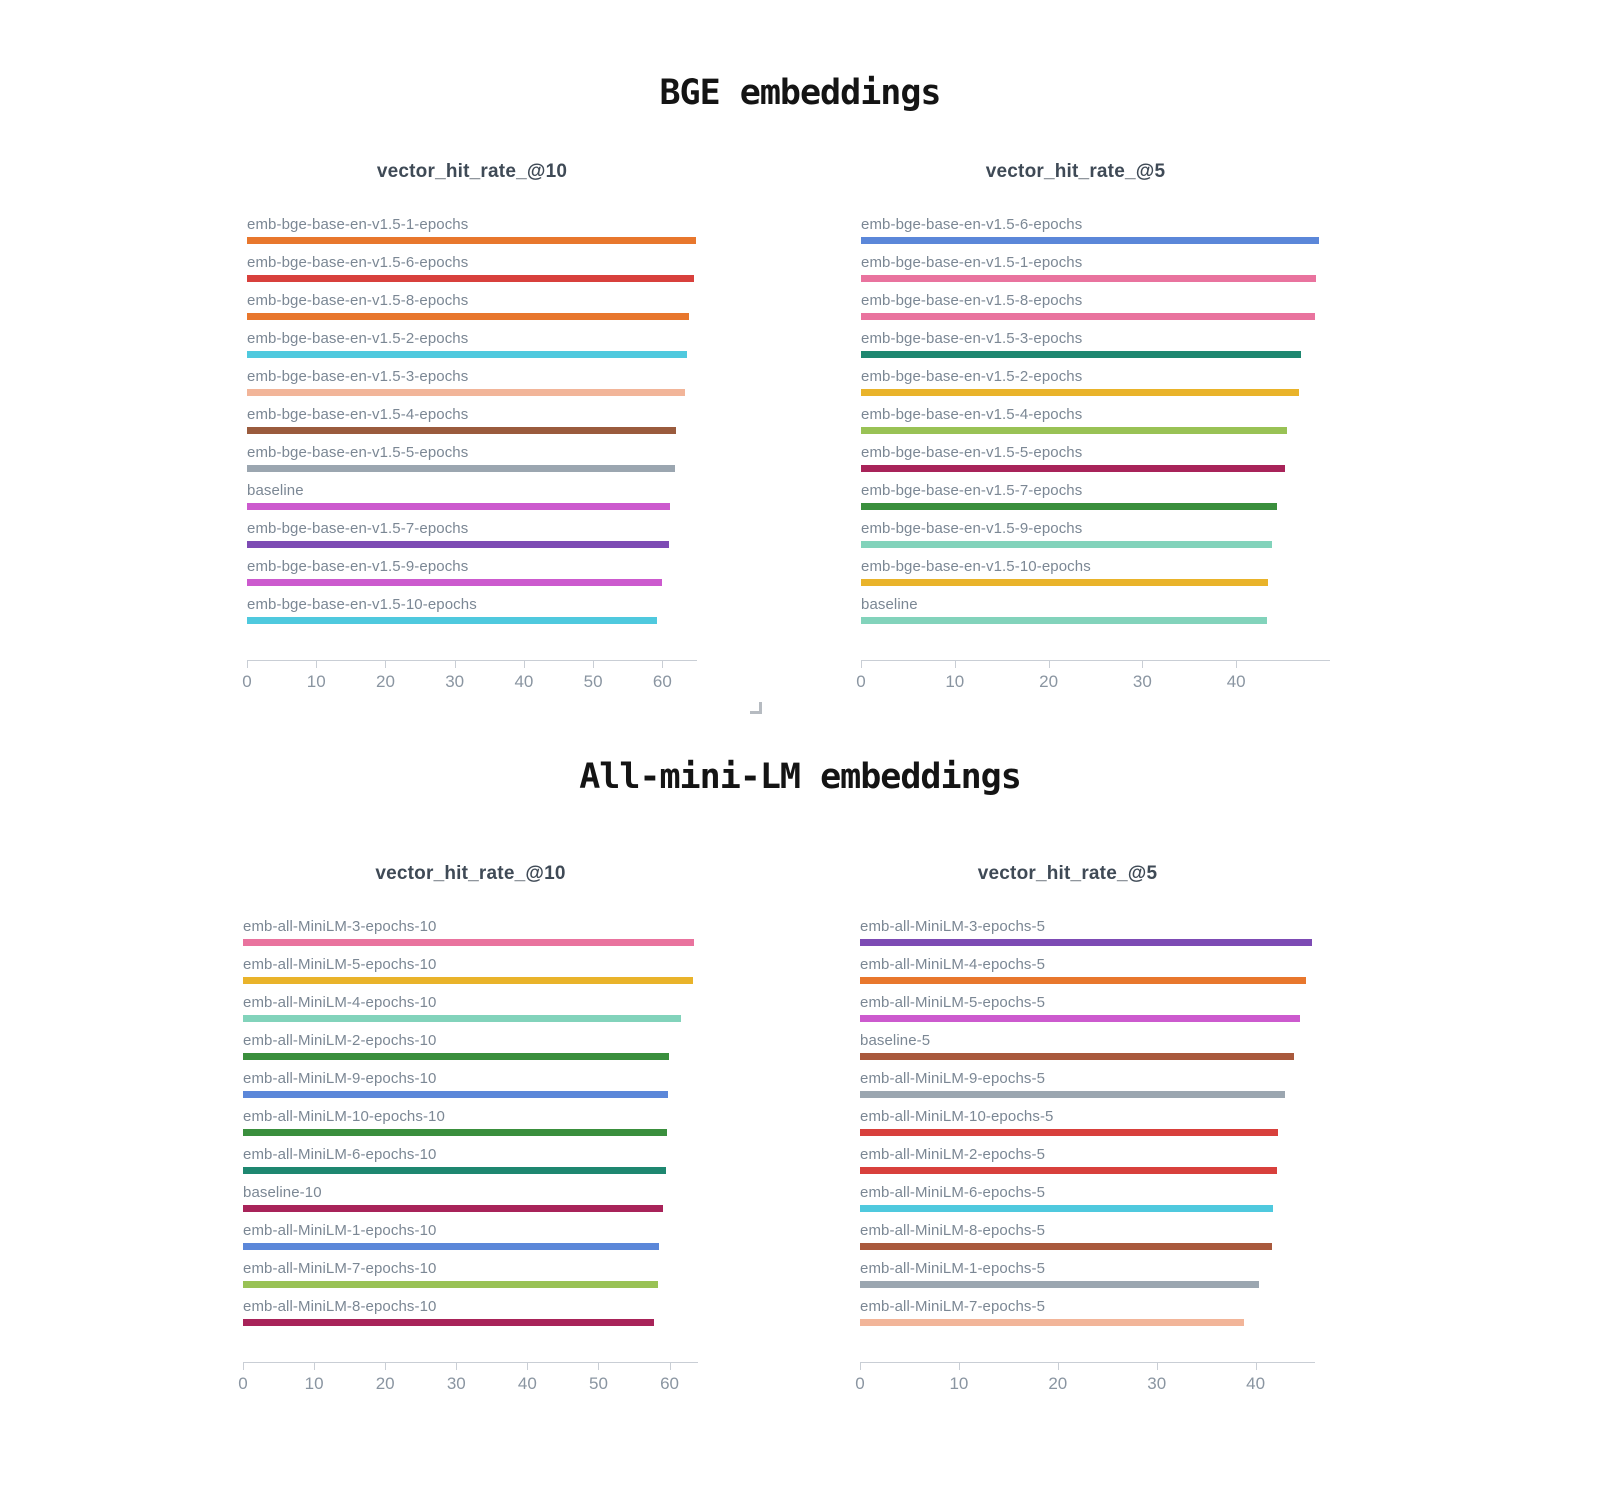 This screenshot has height=1499, width=1600. What do you see at coordinates (1087, 1045) in the screenshot?
I see `bar-row: baseline-5` at bounding box center [1087, 1045].